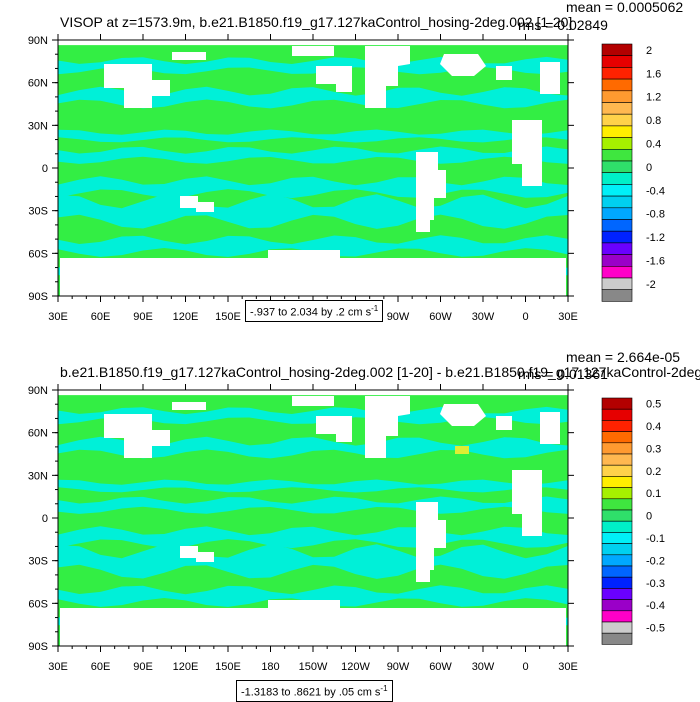 Image resolution: width=700 pixels, height=702 pixels. I want to click on stat-mean: mean = 2.664e-05, so click(623, 357).